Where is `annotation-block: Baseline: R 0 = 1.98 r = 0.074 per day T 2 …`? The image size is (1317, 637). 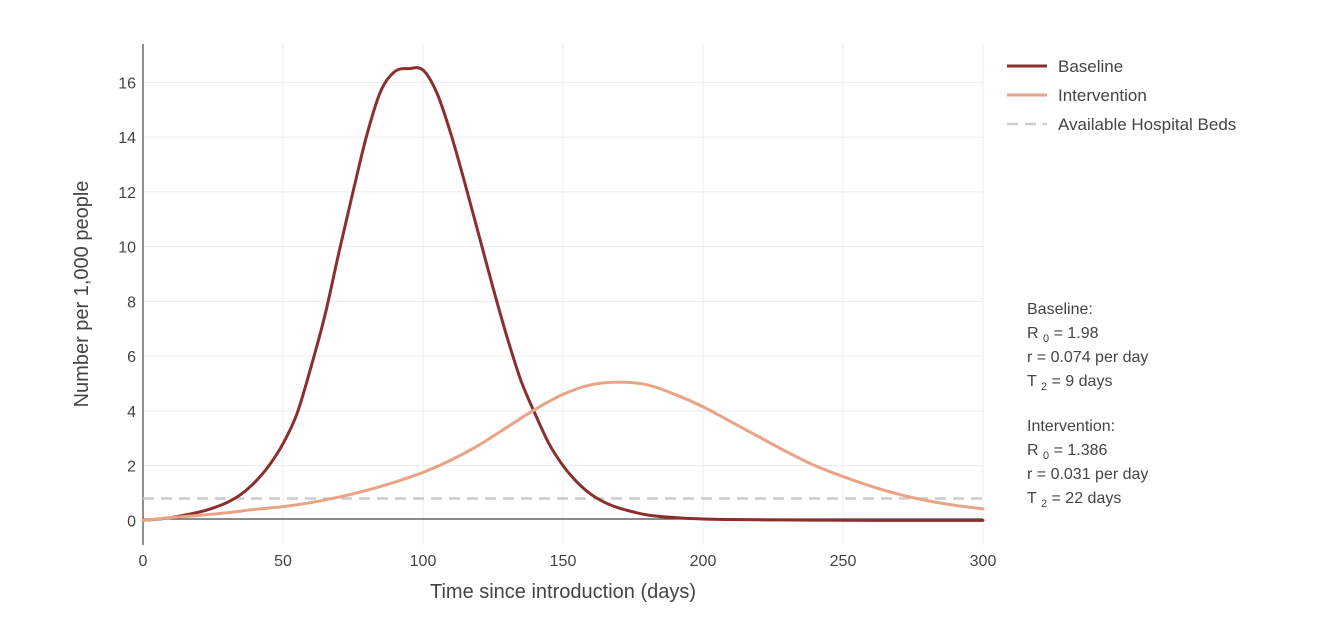
annotation-block: Baseline: R 0 = 1.98 r = 0.074 per day T 2 … is located at coordinates (1087, 347).